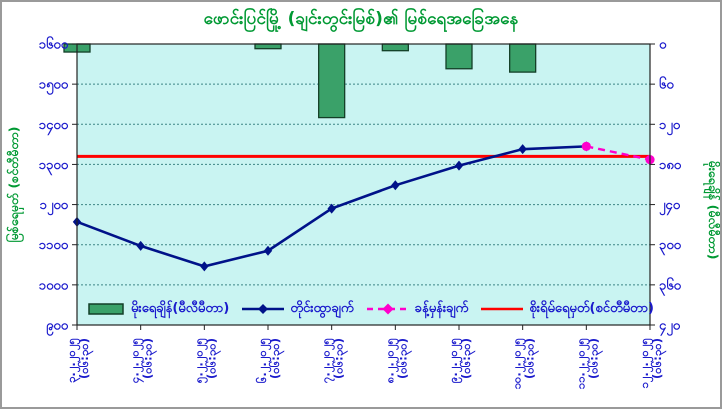 This screenshot has height=409, width=722. I want to click on legend-item-measured: တိုင်းထွာချက်, so click(297, 309).